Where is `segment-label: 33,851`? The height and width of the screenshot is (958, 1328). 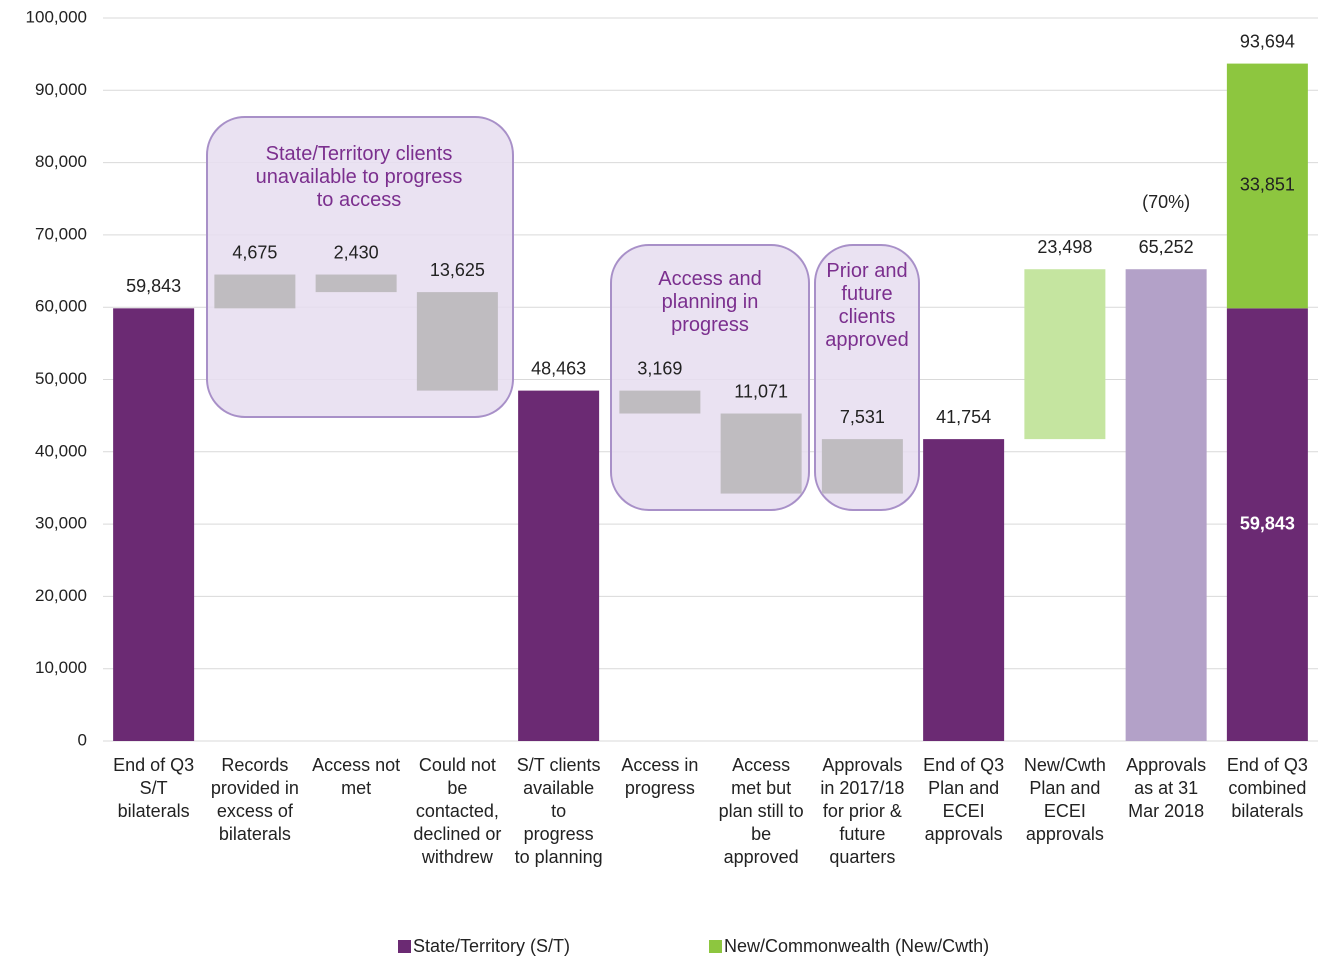
segment-label: 33,851 is located at coordinates (1267, 185).